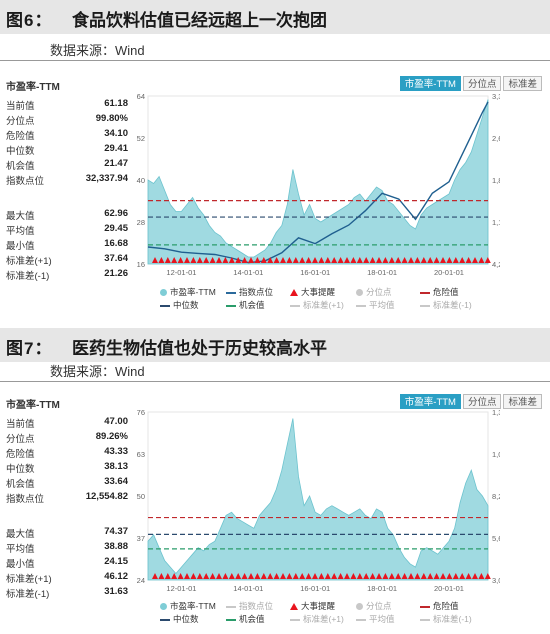  What do you see at coordinates (446, 619) in the screenshot?
I see `legend-item: 标准差(-1)` at bounding box center [446, 619].